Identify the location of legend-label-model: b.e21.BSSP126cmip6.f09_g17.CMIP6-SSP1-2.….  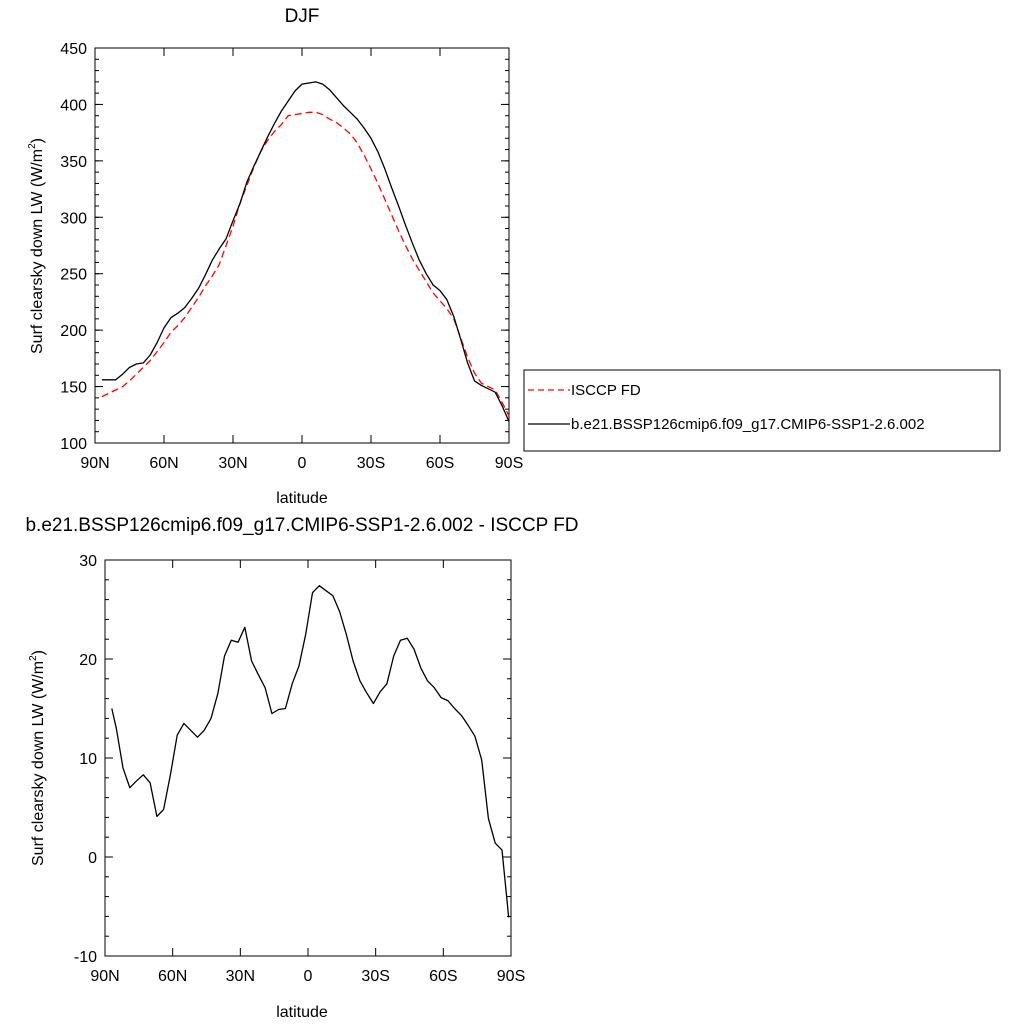
(748, 424).